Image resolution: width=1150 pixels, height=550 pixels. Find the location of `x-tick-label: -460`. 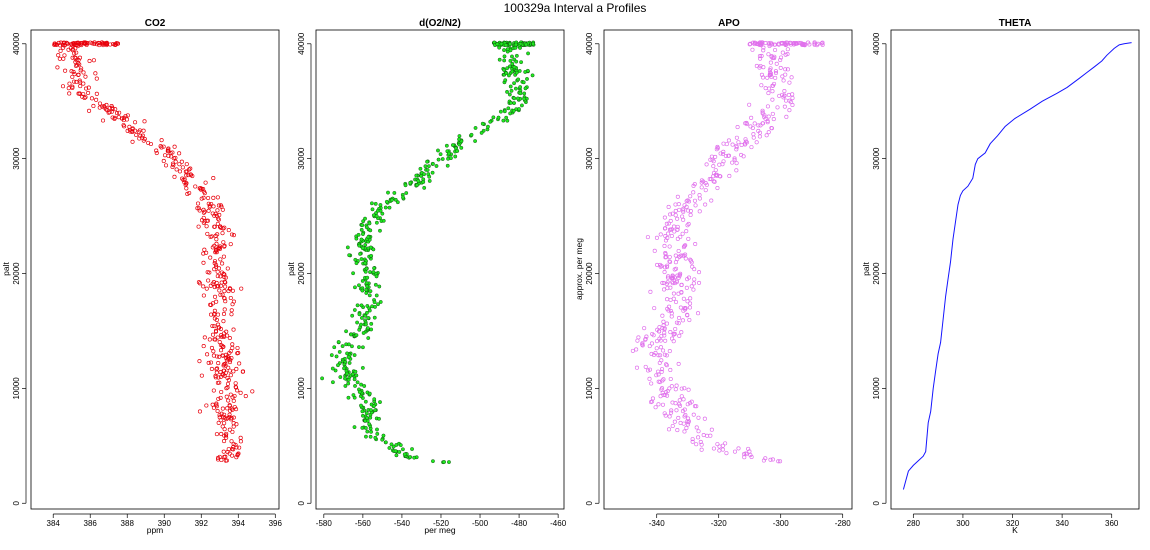

x-tick-label: -460 is located at coordinates (558, 523).